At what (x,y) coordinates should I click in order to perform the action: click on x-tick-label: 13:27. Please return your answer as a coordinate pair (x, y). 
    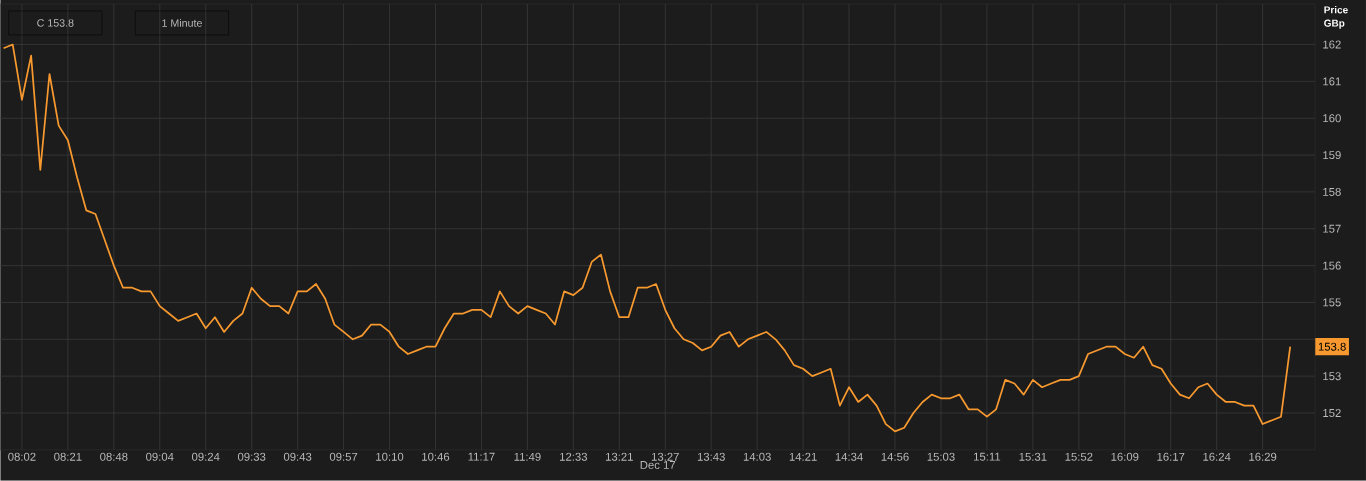
    Looking at the image, I should click on (665, 456).